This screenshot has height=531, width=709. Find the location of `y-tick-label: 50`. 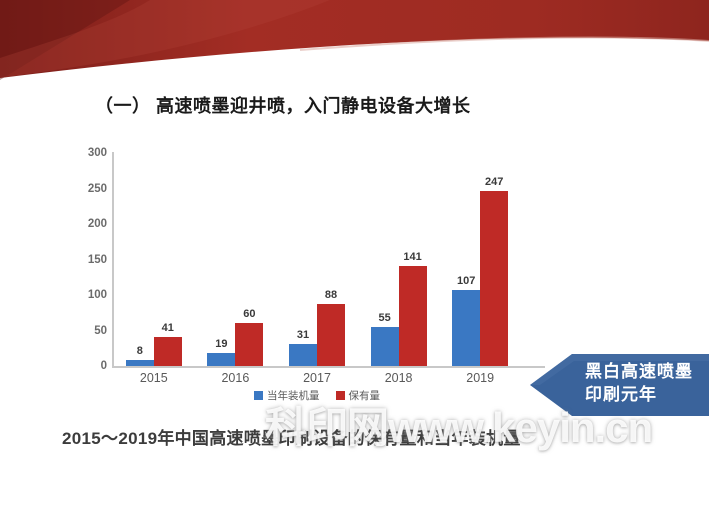

y-tick-label: 50 is located at coordinates (100, 330).